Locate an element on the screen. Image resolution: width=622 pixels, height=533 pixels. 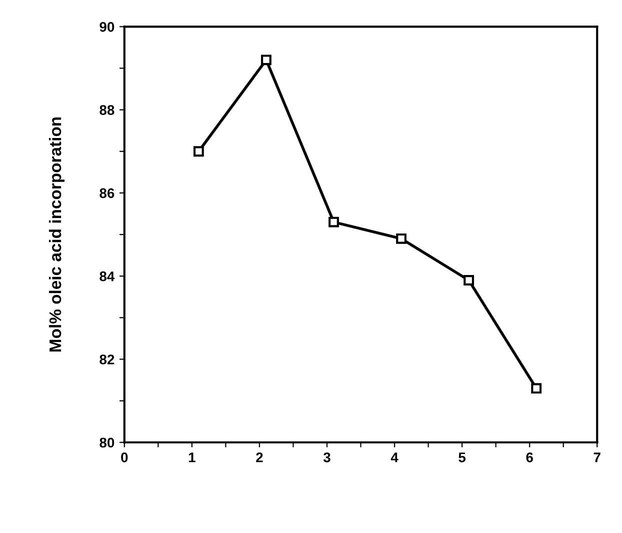
x-tick-label: 6 is located at coordinates (529, 457).